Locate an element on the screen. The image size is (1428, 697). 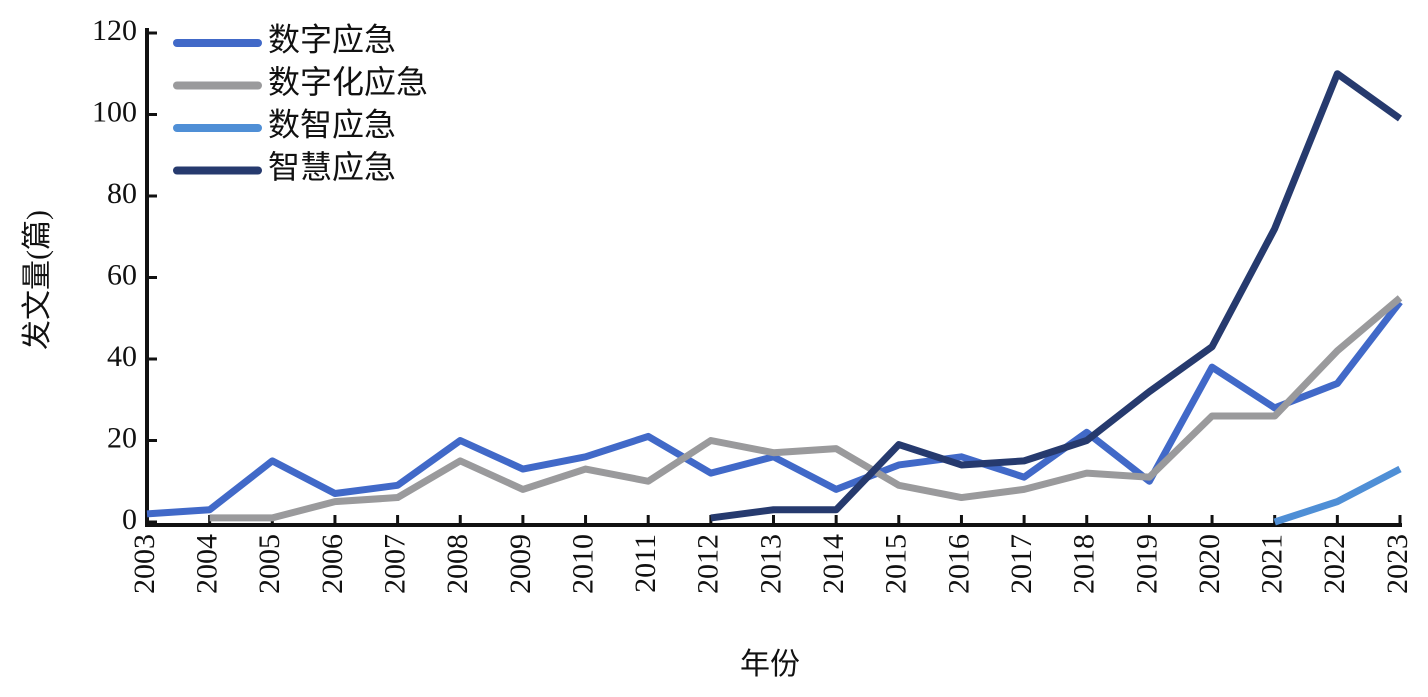
x-tick-label: 2014 is located at coordinates (833, 564).